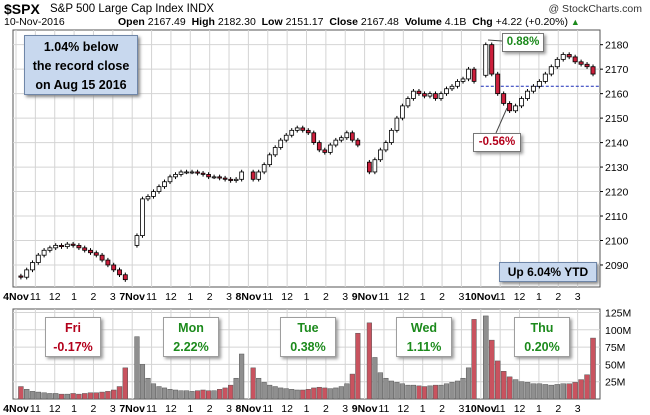  Describe the element at coordinates (423, 22) in the screenshot. I see `volume-label: Volume` at that location.